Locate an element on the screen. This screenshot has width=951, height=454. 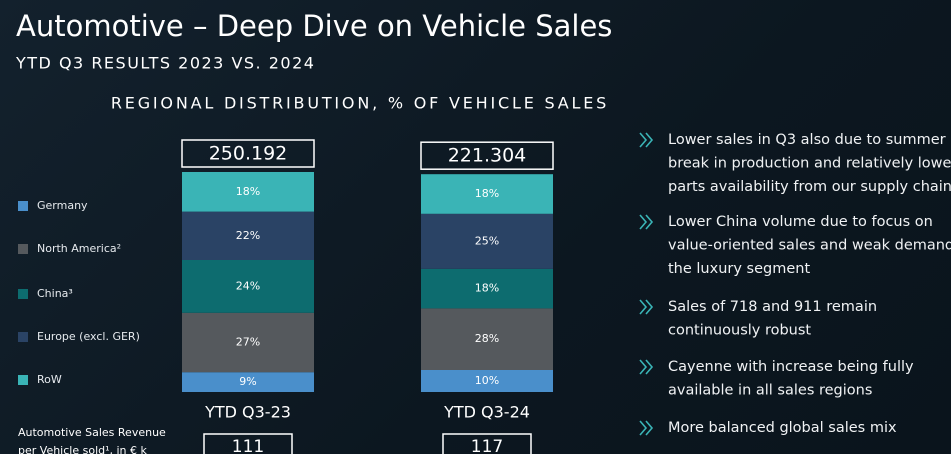
bullet-text: parts availability from our supply chain is located at coordinates (809, 187).